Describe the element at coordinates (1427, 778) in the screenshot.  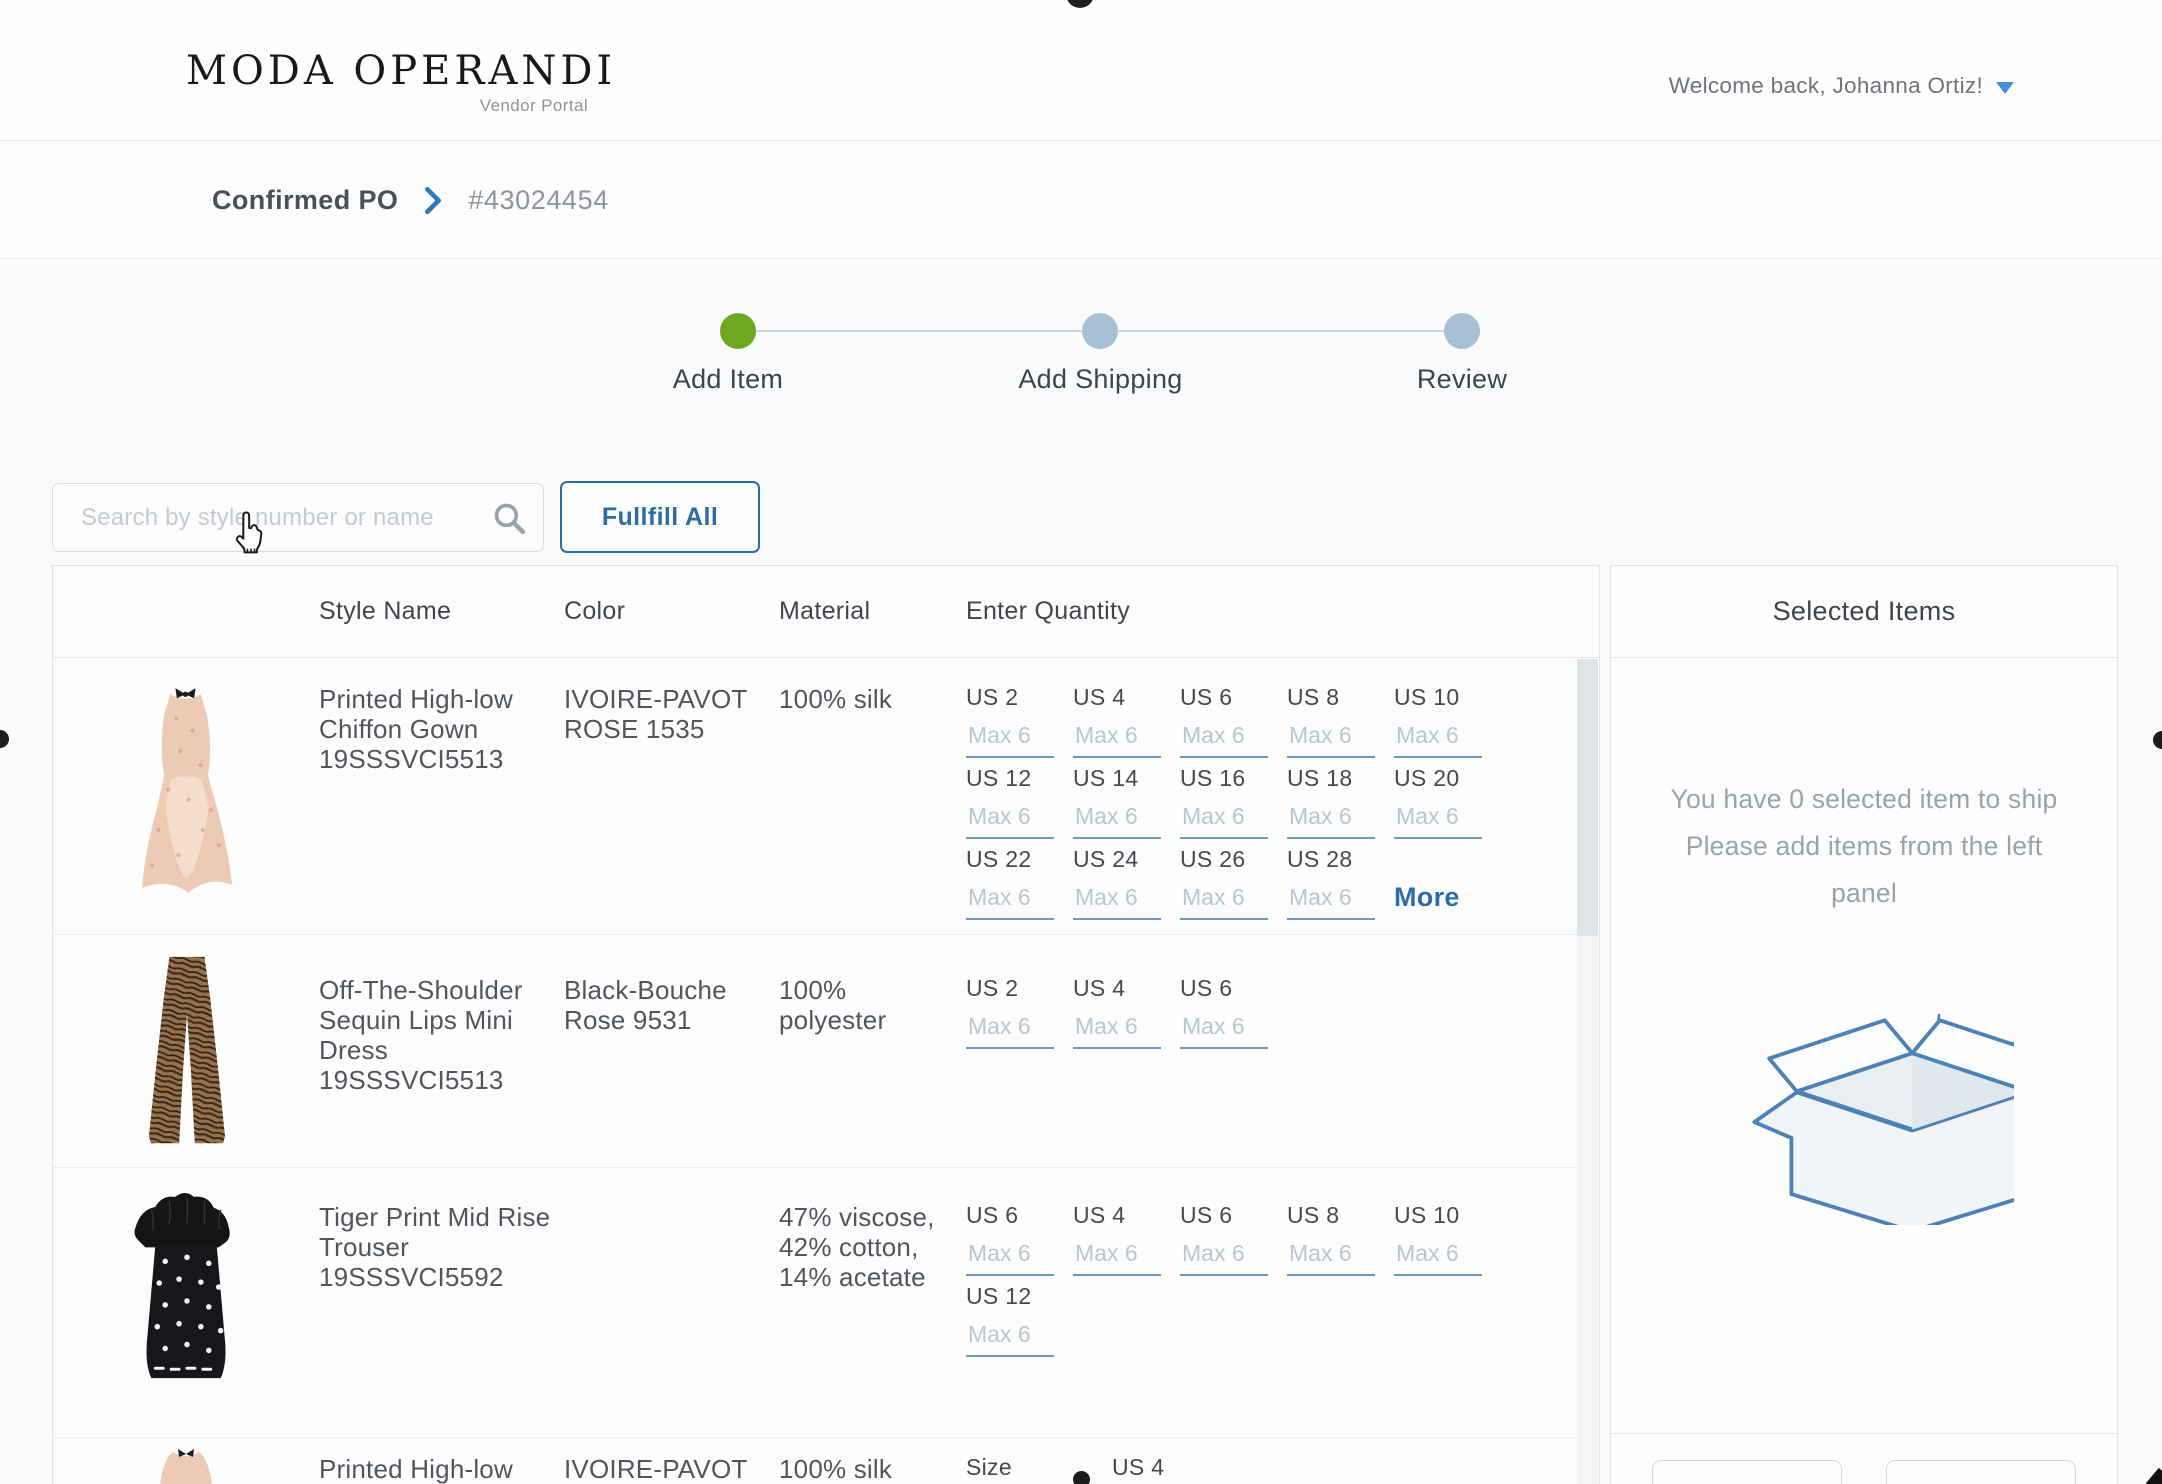
I see `size-label: US 20` at that location.